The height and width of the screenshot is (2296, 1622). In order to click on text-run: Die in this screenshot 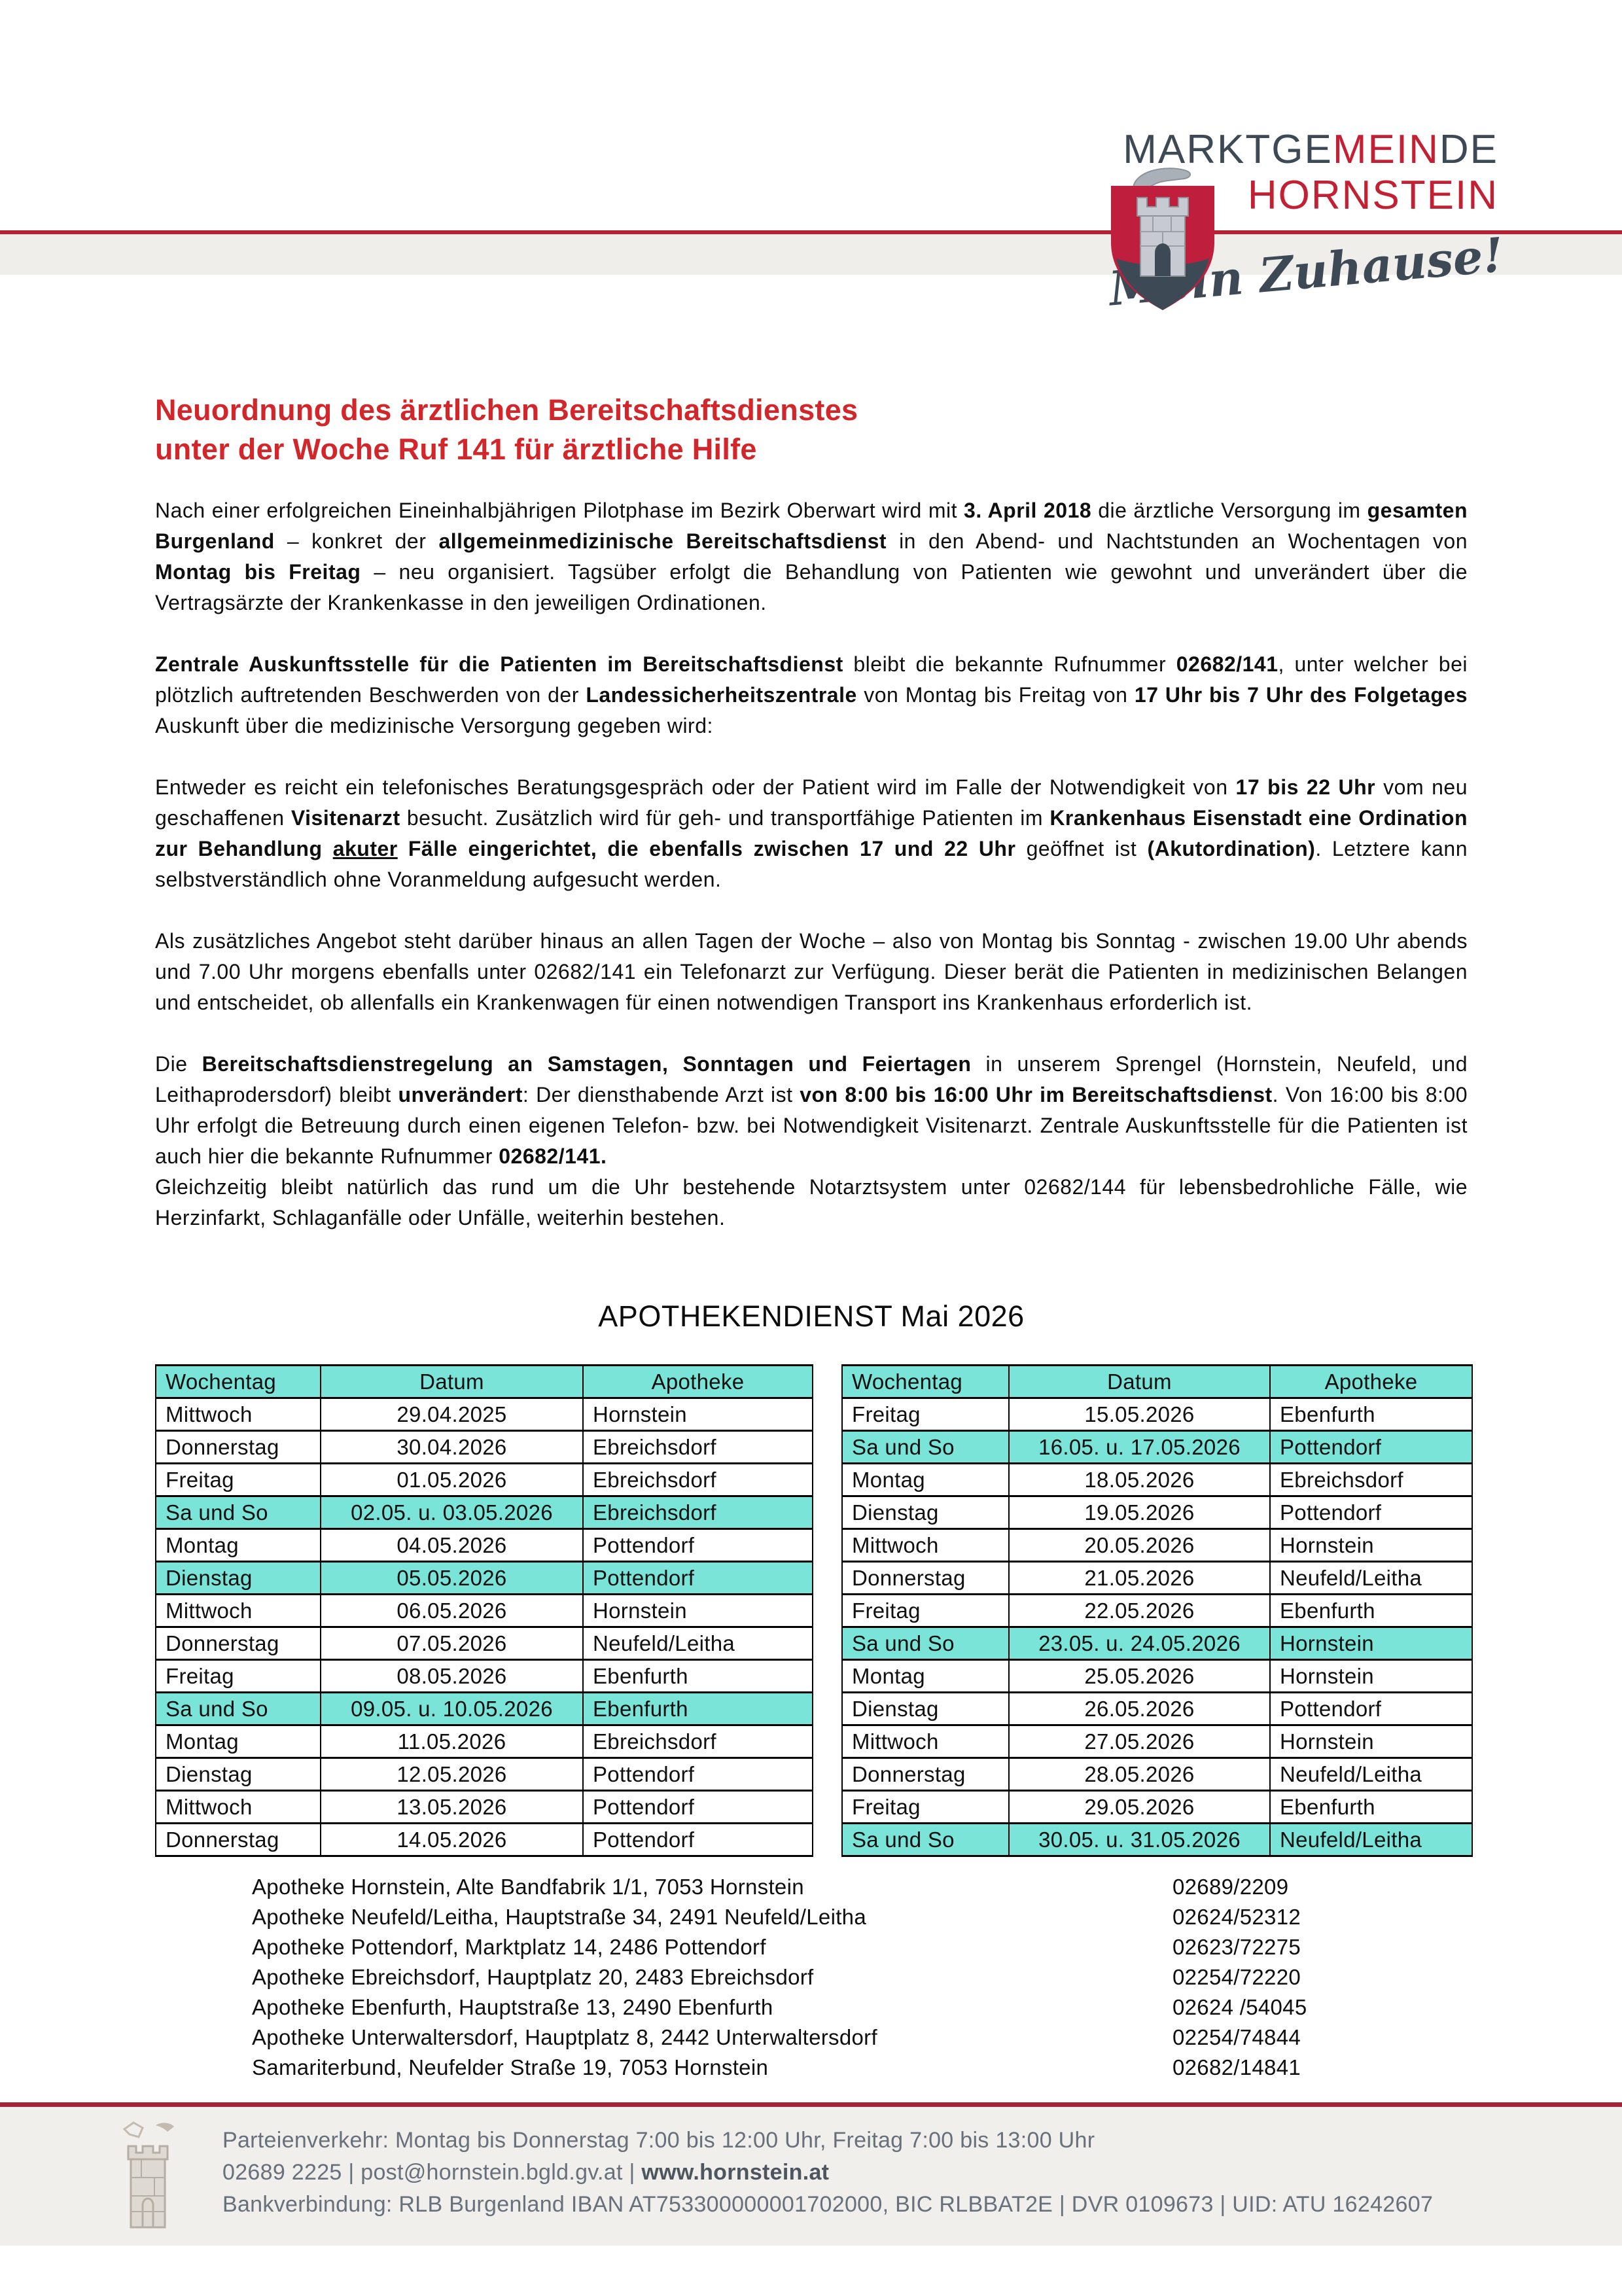, I will do `click(178, 1064)`.